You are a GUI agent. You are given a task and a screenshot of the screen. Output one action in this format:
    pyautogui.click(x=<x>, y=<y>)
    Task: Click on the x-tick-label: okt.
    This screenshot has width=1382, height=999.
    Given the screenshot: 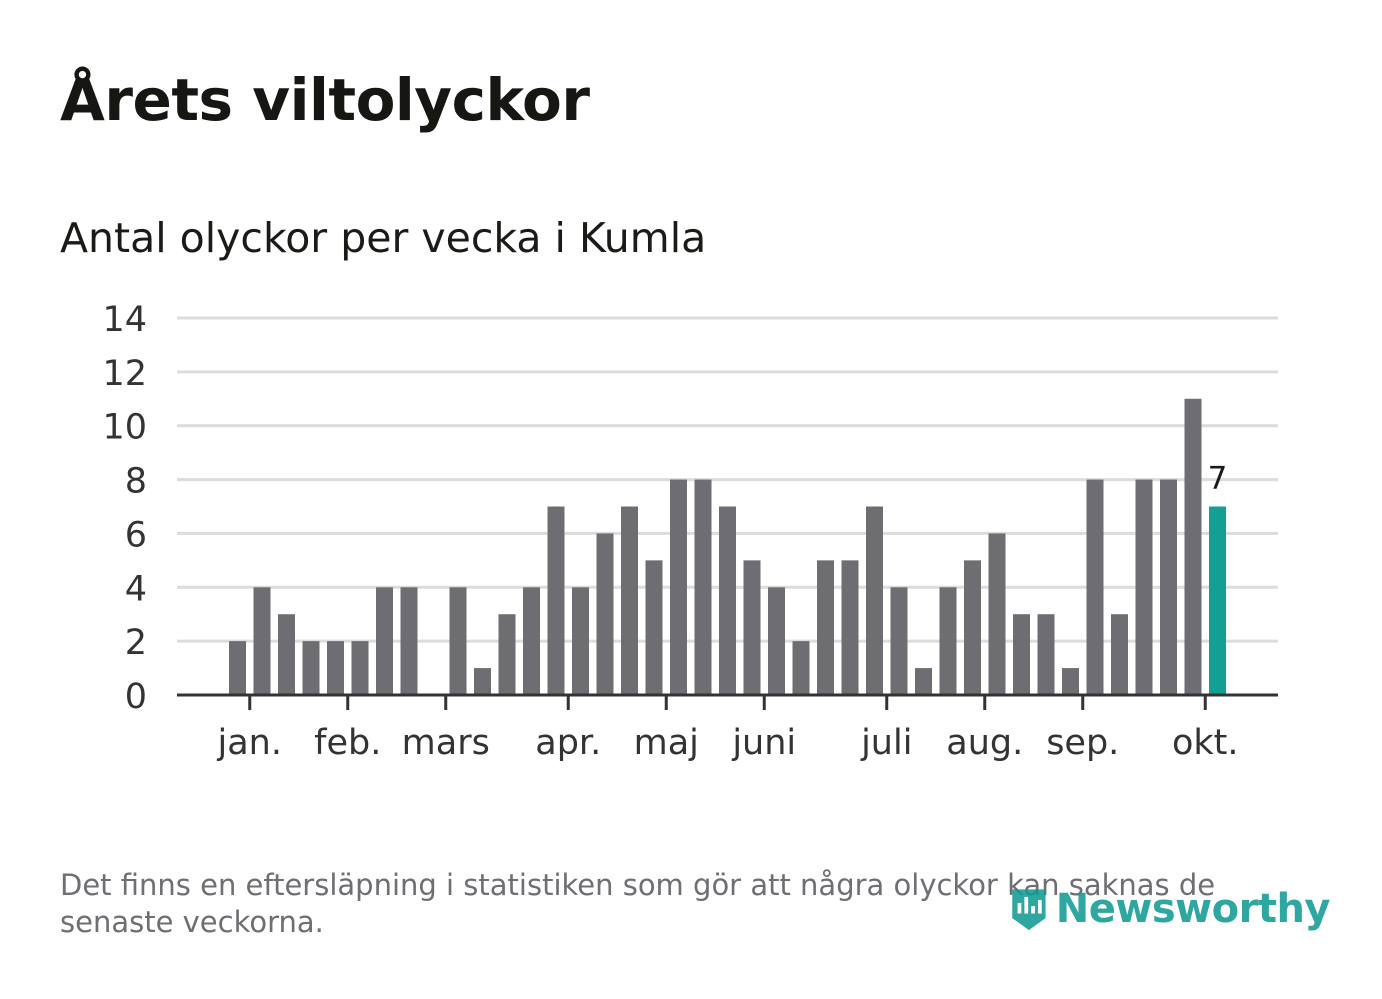 What is the action you would take?
    pyautogui.click(x=1205, y=743)
    